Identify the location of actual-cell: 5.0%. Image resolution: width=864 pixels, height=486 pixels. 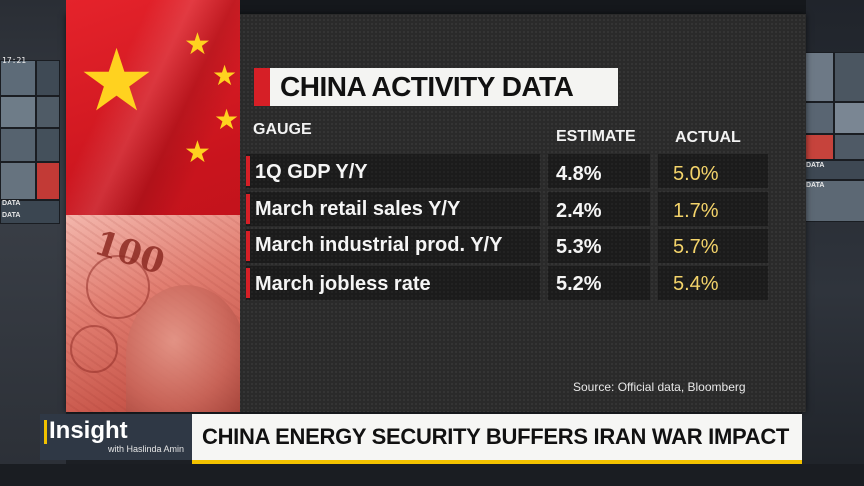
(696, 174).